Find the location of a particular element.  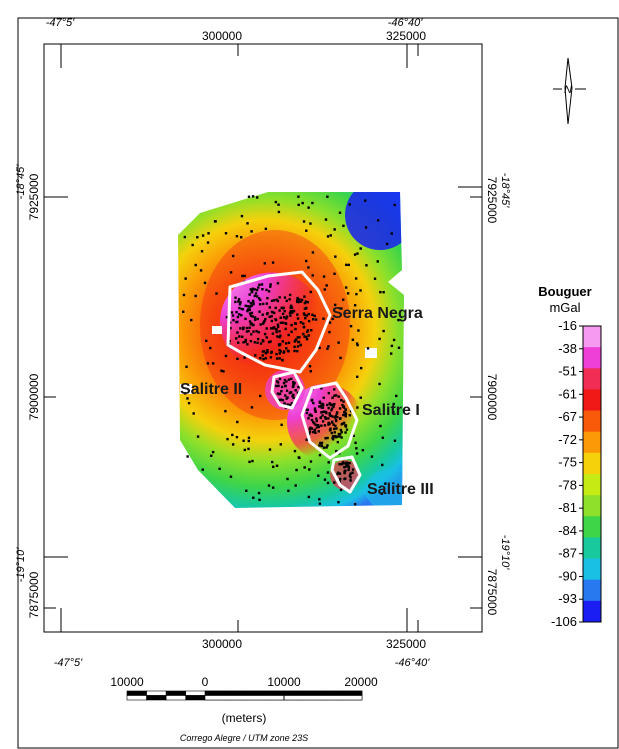

legend-tick-label: -81 is located at coordinates (567, 507).